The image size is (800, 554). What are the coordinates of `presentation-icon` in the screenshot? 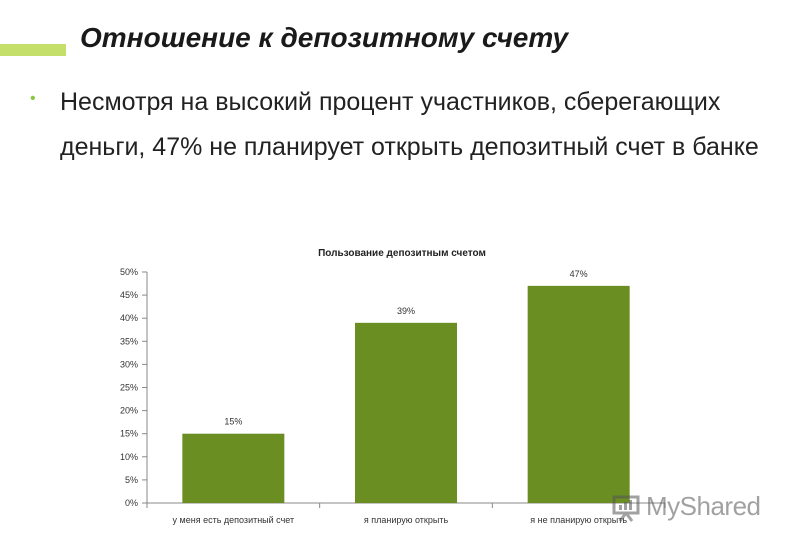 It's located at (626, 508).